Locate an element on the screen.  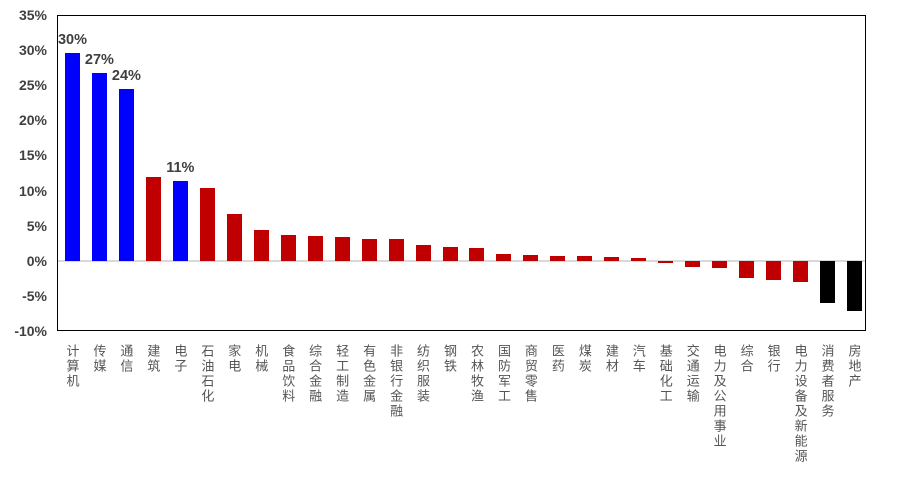
x-category-label-农林牧渔: 农林牧渔 is located at coordinates (476, 374).